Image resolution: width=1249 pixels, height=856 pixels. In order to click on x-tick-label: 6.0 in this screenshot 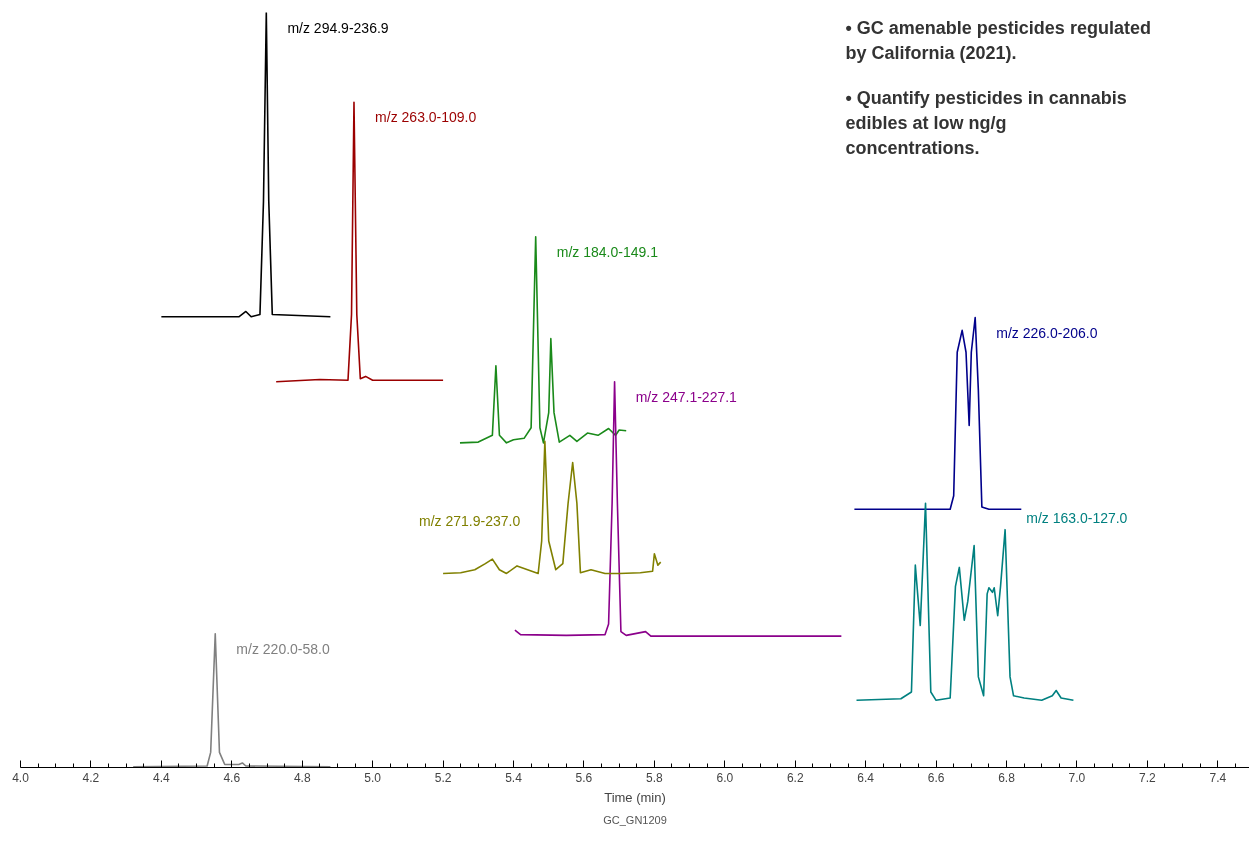, I will do `click(725, 777)`.